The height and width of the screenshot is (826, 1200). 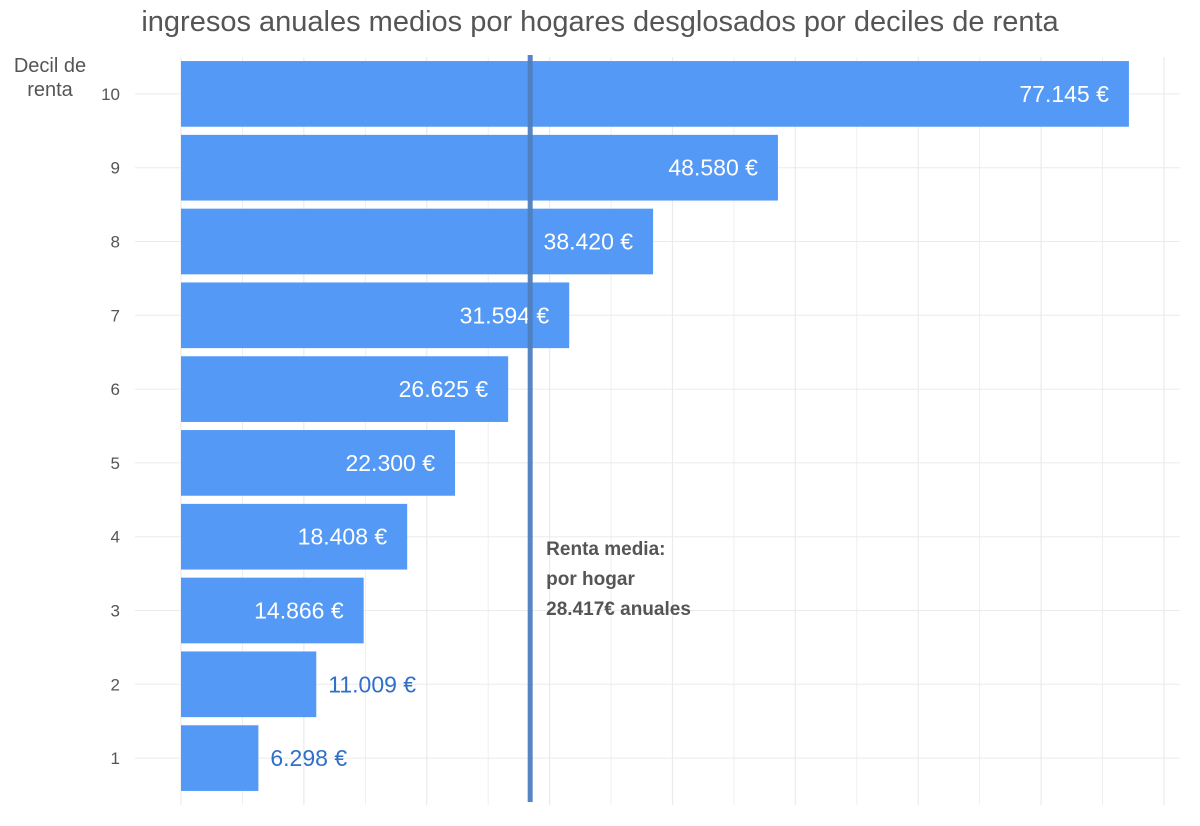 What do you see at coordinates (115, 389) in the screenshot?
I see `y-tick-label: 6` at bounding box center [115, 389].